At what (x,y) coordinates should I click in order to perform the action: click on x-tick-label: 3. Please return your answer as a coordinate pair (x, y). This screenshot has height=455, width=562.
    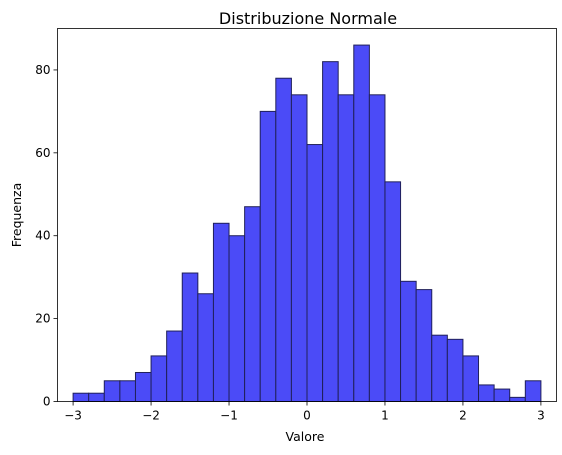
    Looking at the image, I should click on (541, 416).